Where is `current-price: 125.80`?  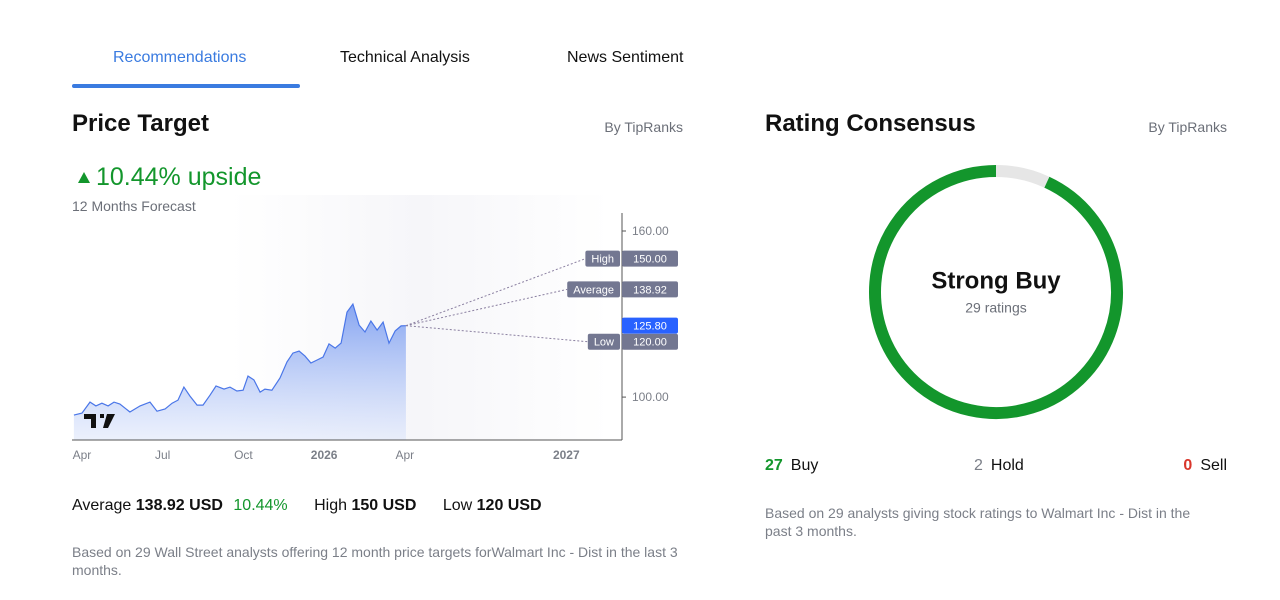
current-price: 125.80 is located at coordinates (650, 327).